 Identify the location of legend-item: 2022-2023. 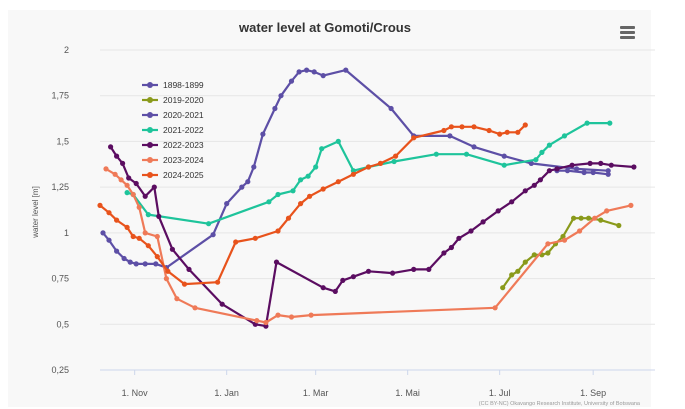
(173, 145).